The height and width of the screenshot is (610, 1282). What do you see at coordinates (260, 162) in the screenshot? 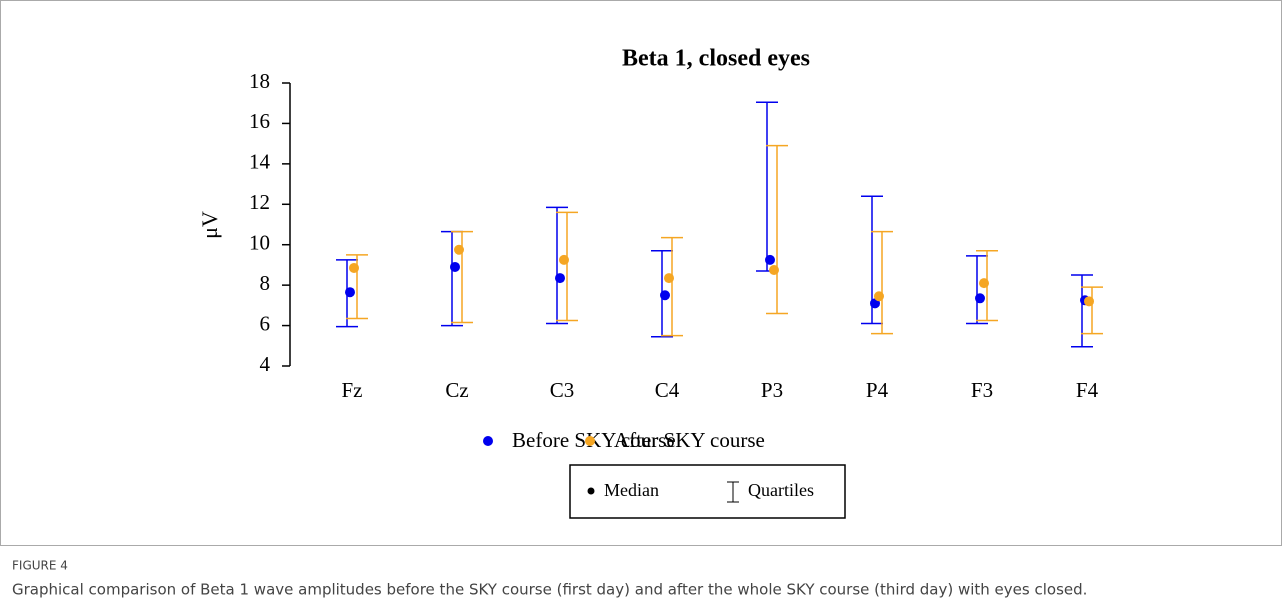
I see `y-tick-label: 14` at bounding box center [260, 162].